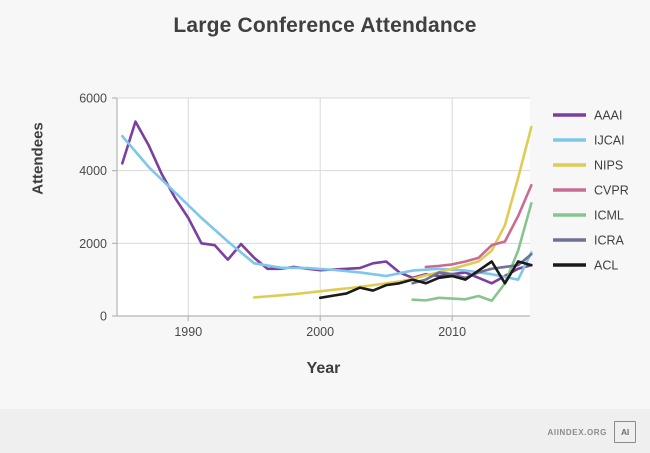 This screenshot has height=453, width=650. What do you see at coordinates (608, 166) in the screenshot?
I see `legend-label-nips: NIPS` at bounding box center [608, 166].